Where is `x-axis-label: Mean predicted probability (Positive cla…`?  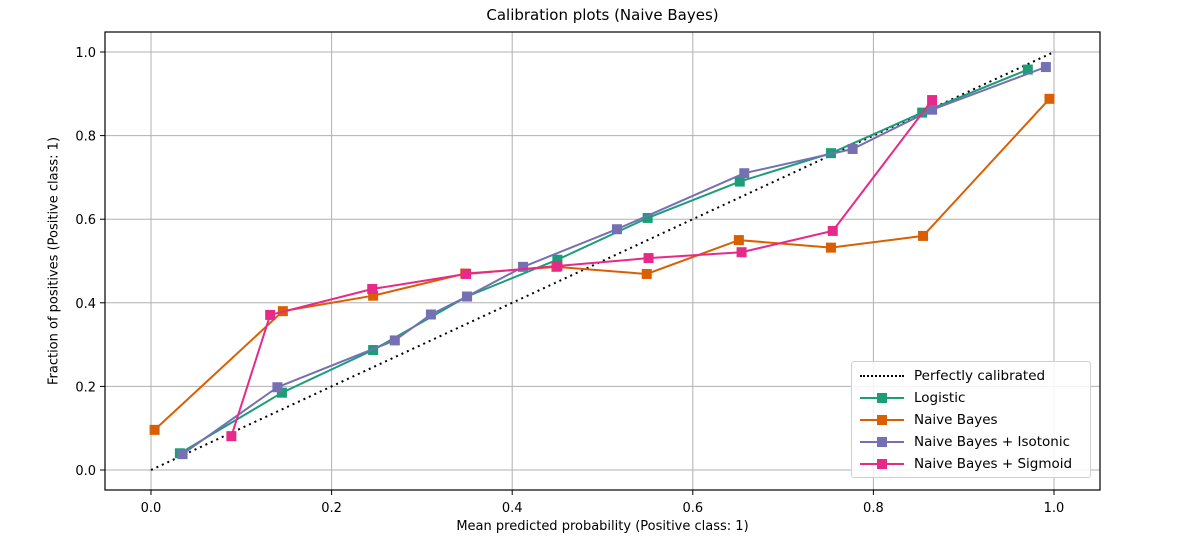
x-axis-label: Mean predicted probability (Positive cla… is located at coordinates (602, 526).